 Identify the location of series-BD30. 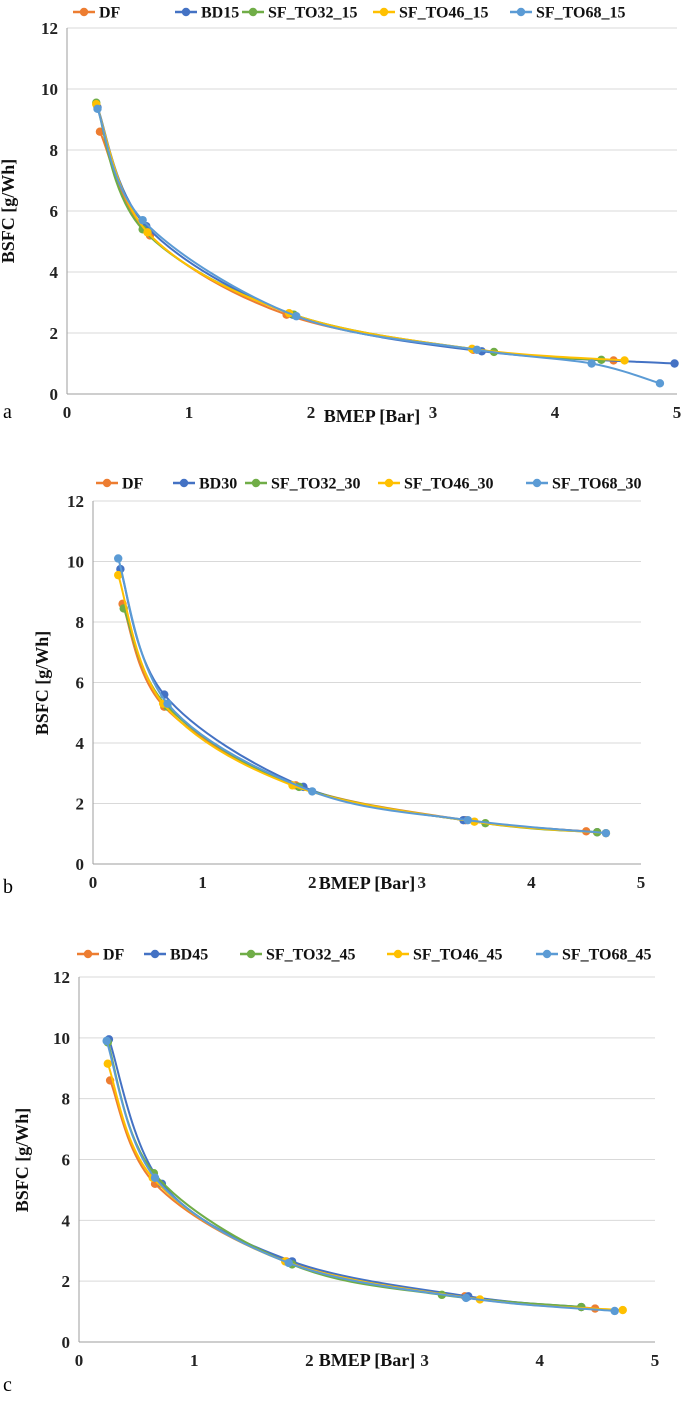
(359, 700).